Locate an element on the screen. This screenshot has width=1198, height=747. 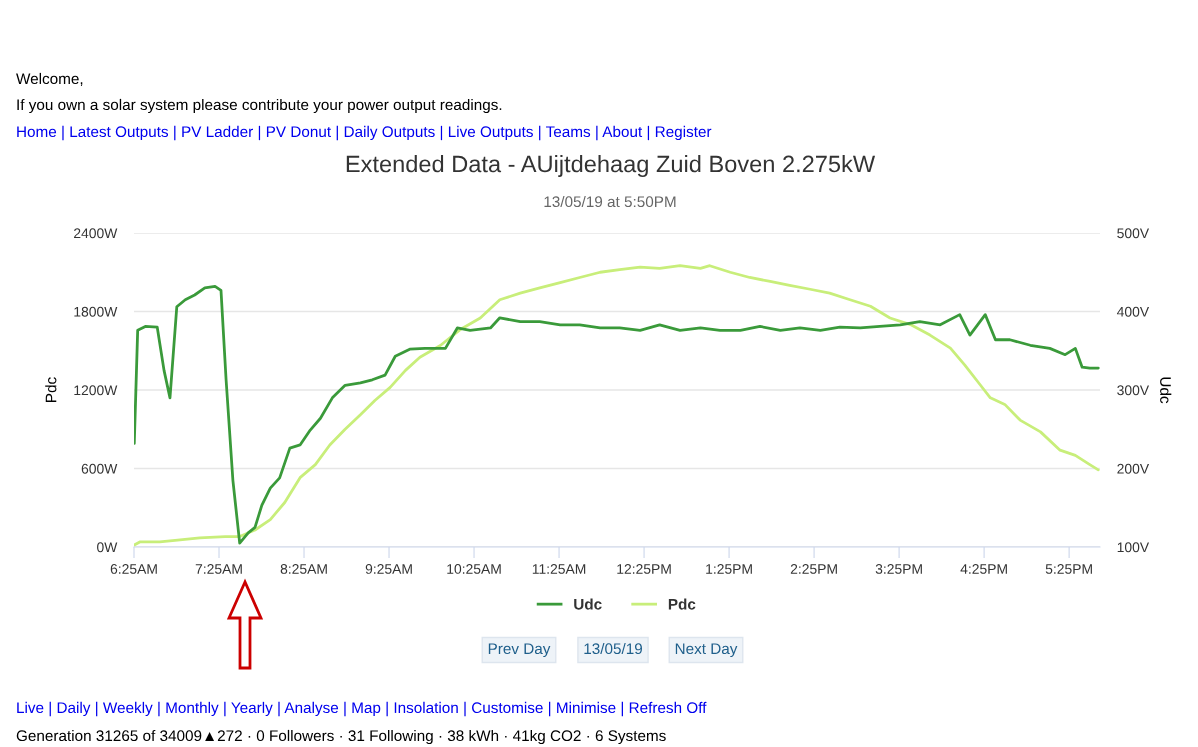
y2-tick-label: 100V is located at coordinates (1133, 547).